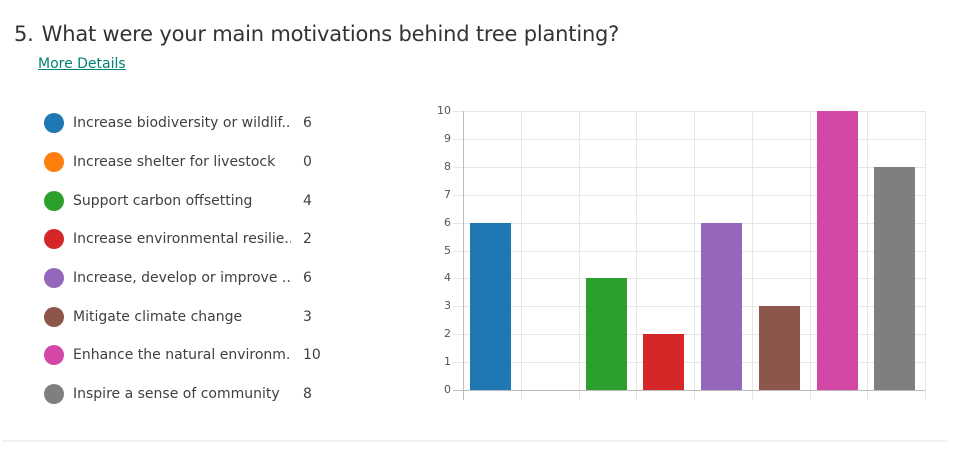  Describe the element at coordinates (176, 394) in the screenshot. I see `legend-label: Inspire a sense of community` at that location.